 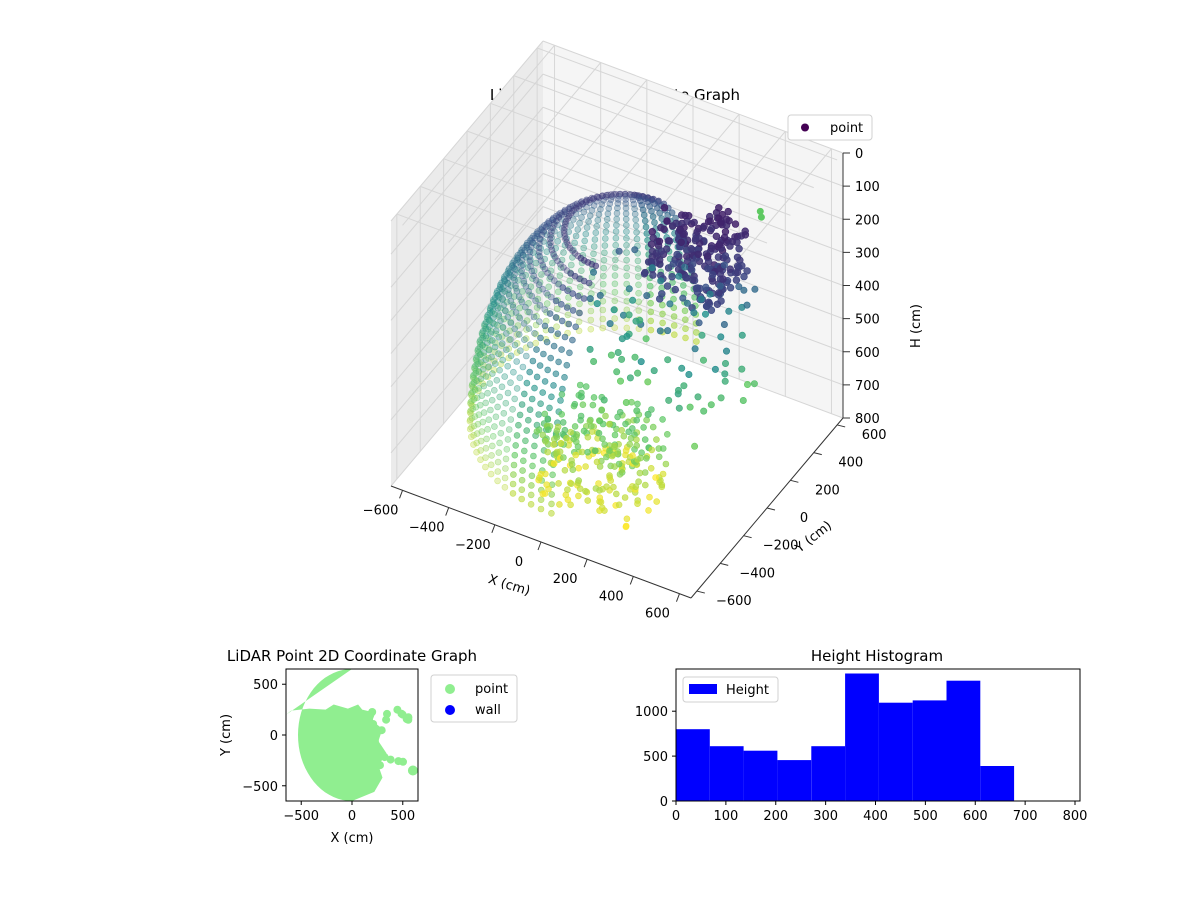 I want to click on chart-2d-points, so click(x=352, y=735).